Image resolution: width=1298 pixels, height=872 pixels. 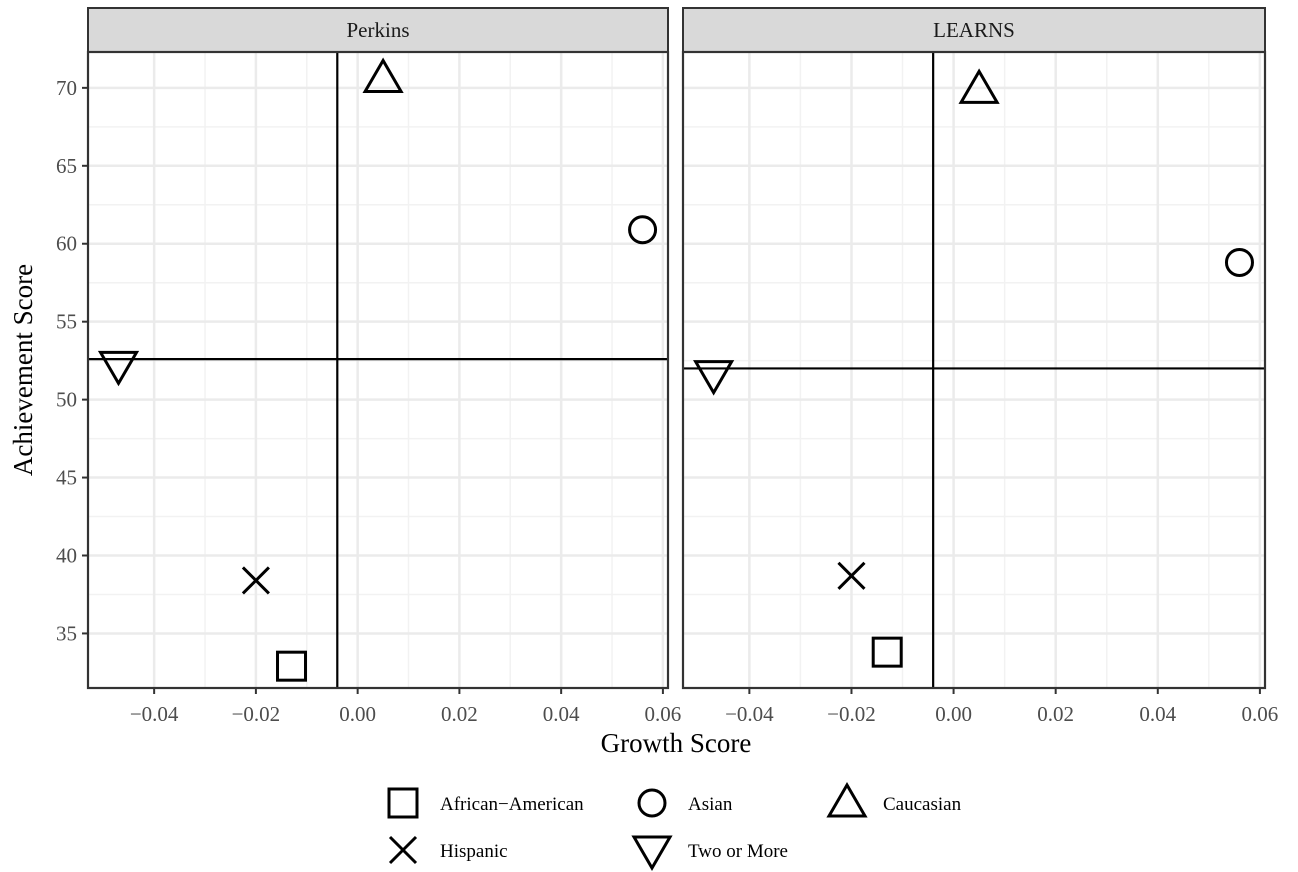 What do you see at coordinates (66, 478) in the screenshot?
I see `y-tick-label: 45` at bounding box center [66, 478].